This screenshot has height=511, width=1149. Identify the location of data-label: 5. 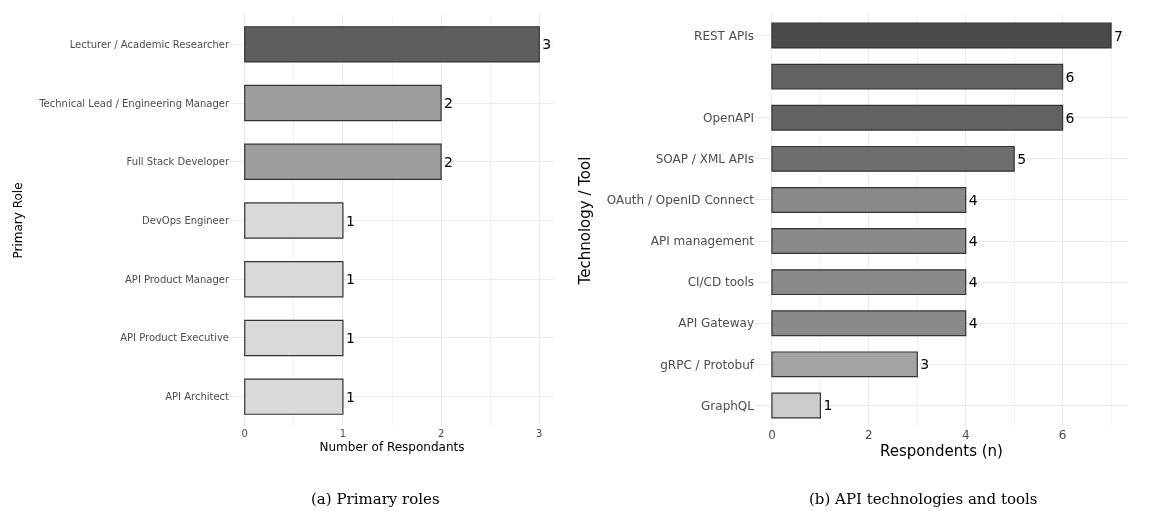
(1022, 158).